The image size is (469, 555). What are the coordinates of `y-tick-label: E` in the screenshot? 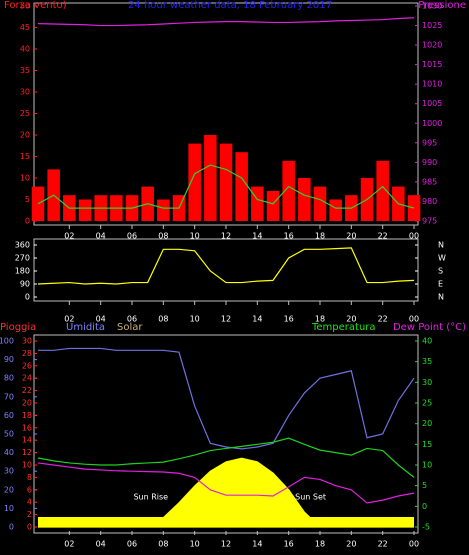 It's located at (440, 284).